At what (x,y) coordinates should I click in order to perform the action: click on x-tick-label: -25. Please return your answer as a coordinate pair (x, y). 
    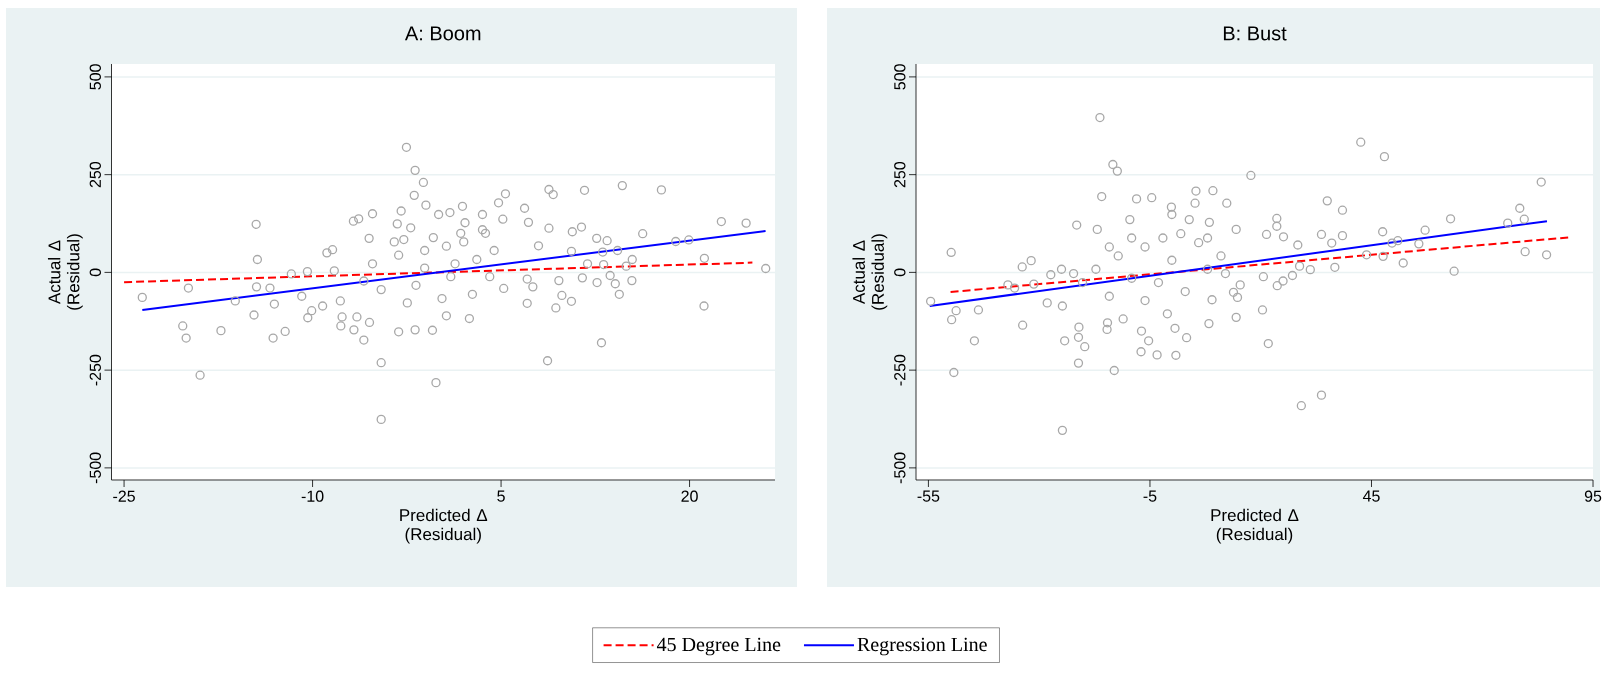
    Looking at the image, I should click on (124, 496).